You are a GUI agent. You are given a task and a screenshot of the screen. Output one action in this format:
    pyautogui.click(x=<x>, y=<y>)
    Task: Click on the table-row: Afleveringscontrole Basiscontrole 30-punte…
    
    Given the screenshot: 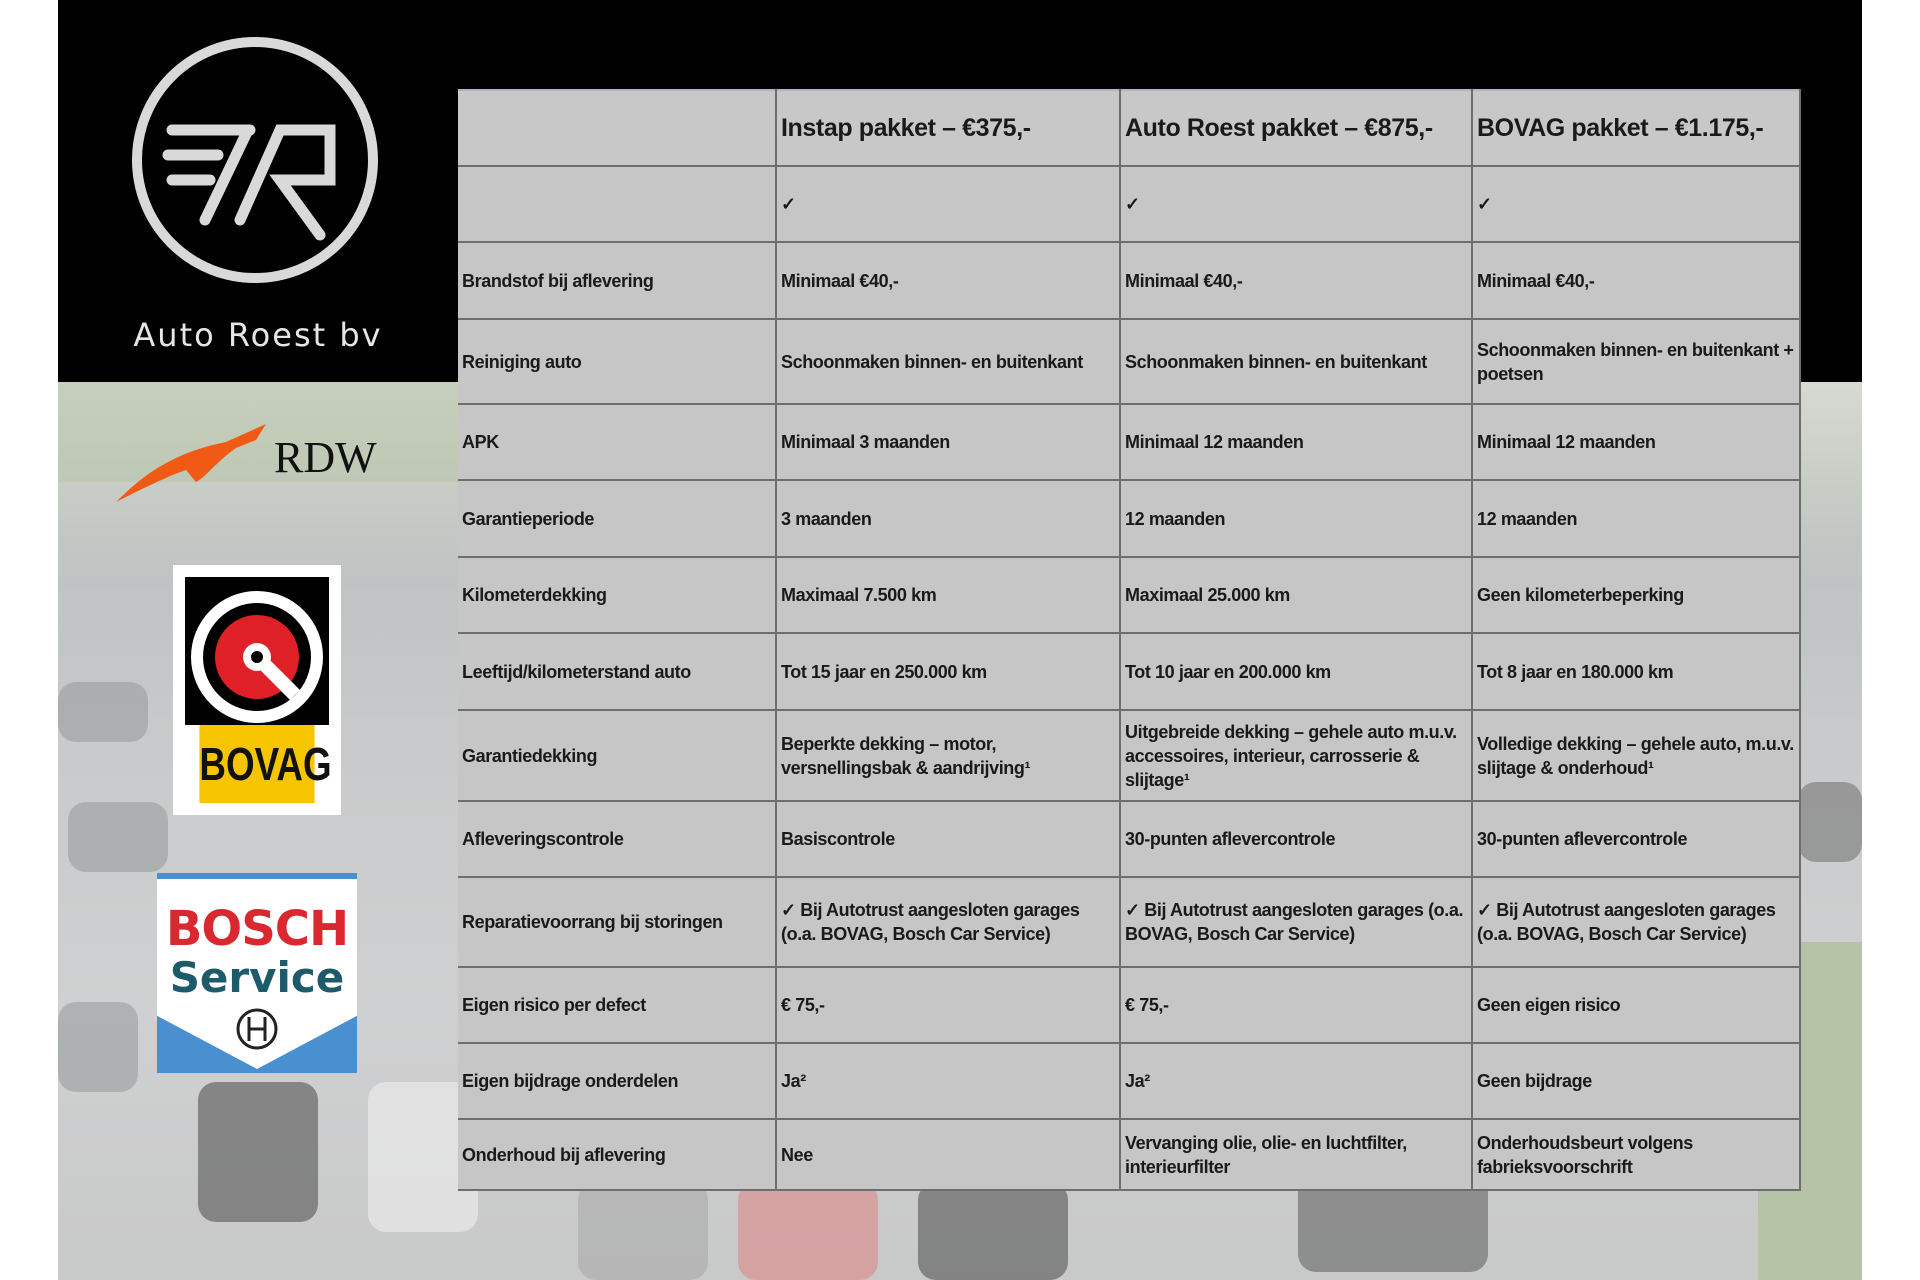 What is the action you would take?
    pyautogui.click(x=1129, y=839)
    